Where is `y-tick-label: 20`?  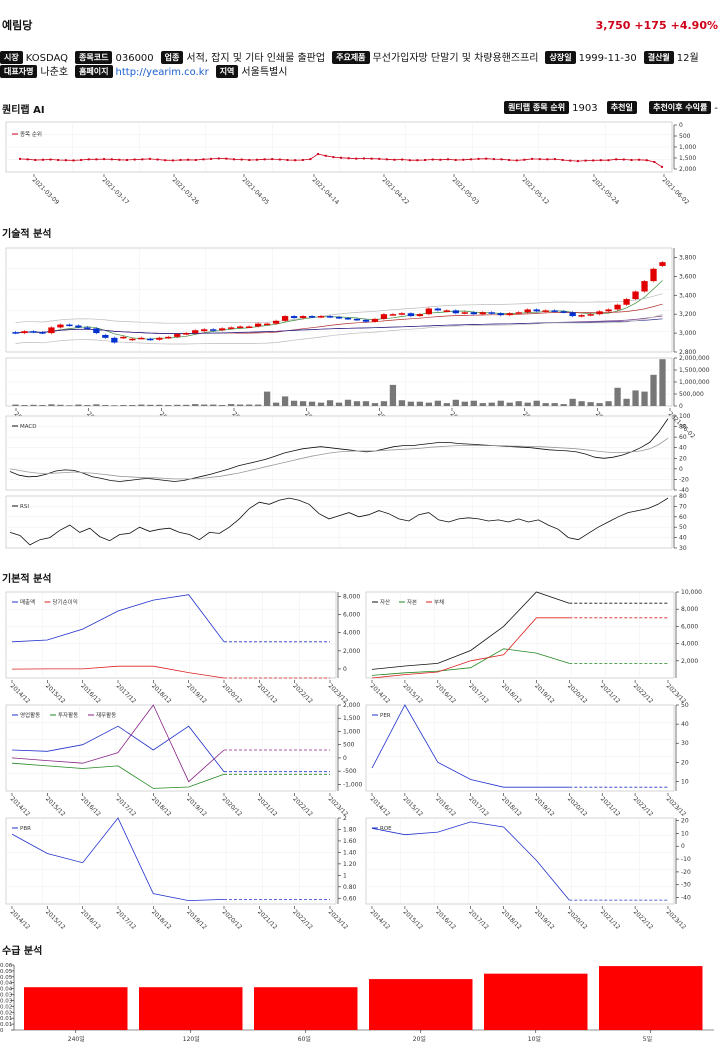
y-tick-label: 20 is located at coordinates (683, 458).